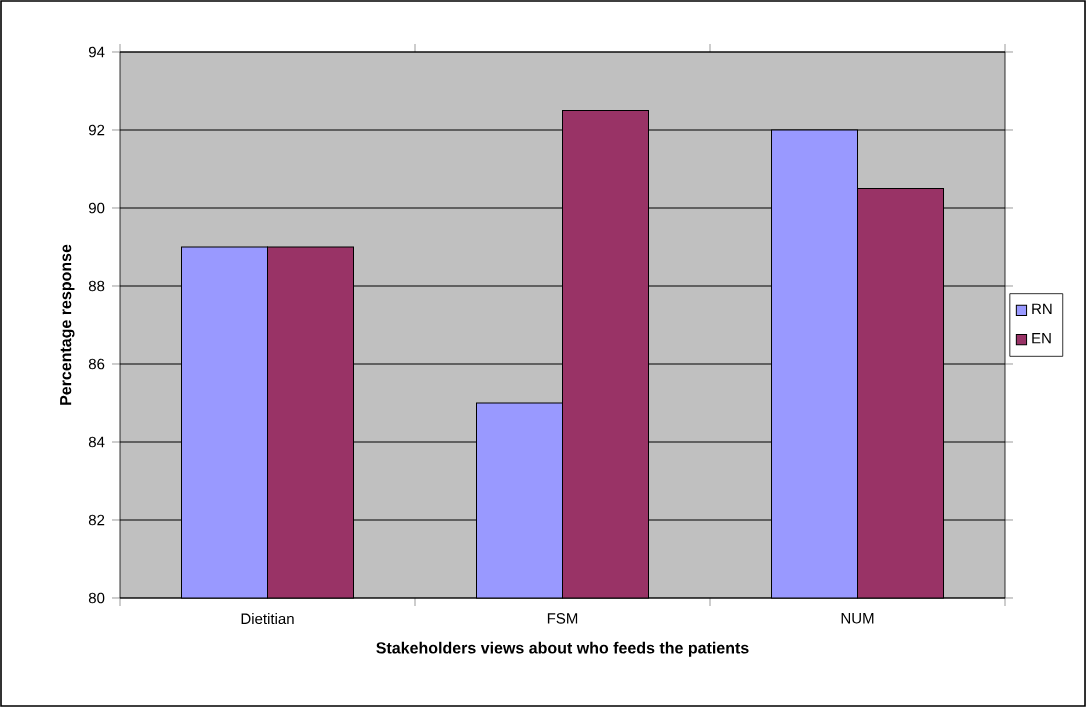  What do you see at coordinates (96, 208) in the screenshot?
I see `y-tick-label: 90` at bounding box center [96, 208].